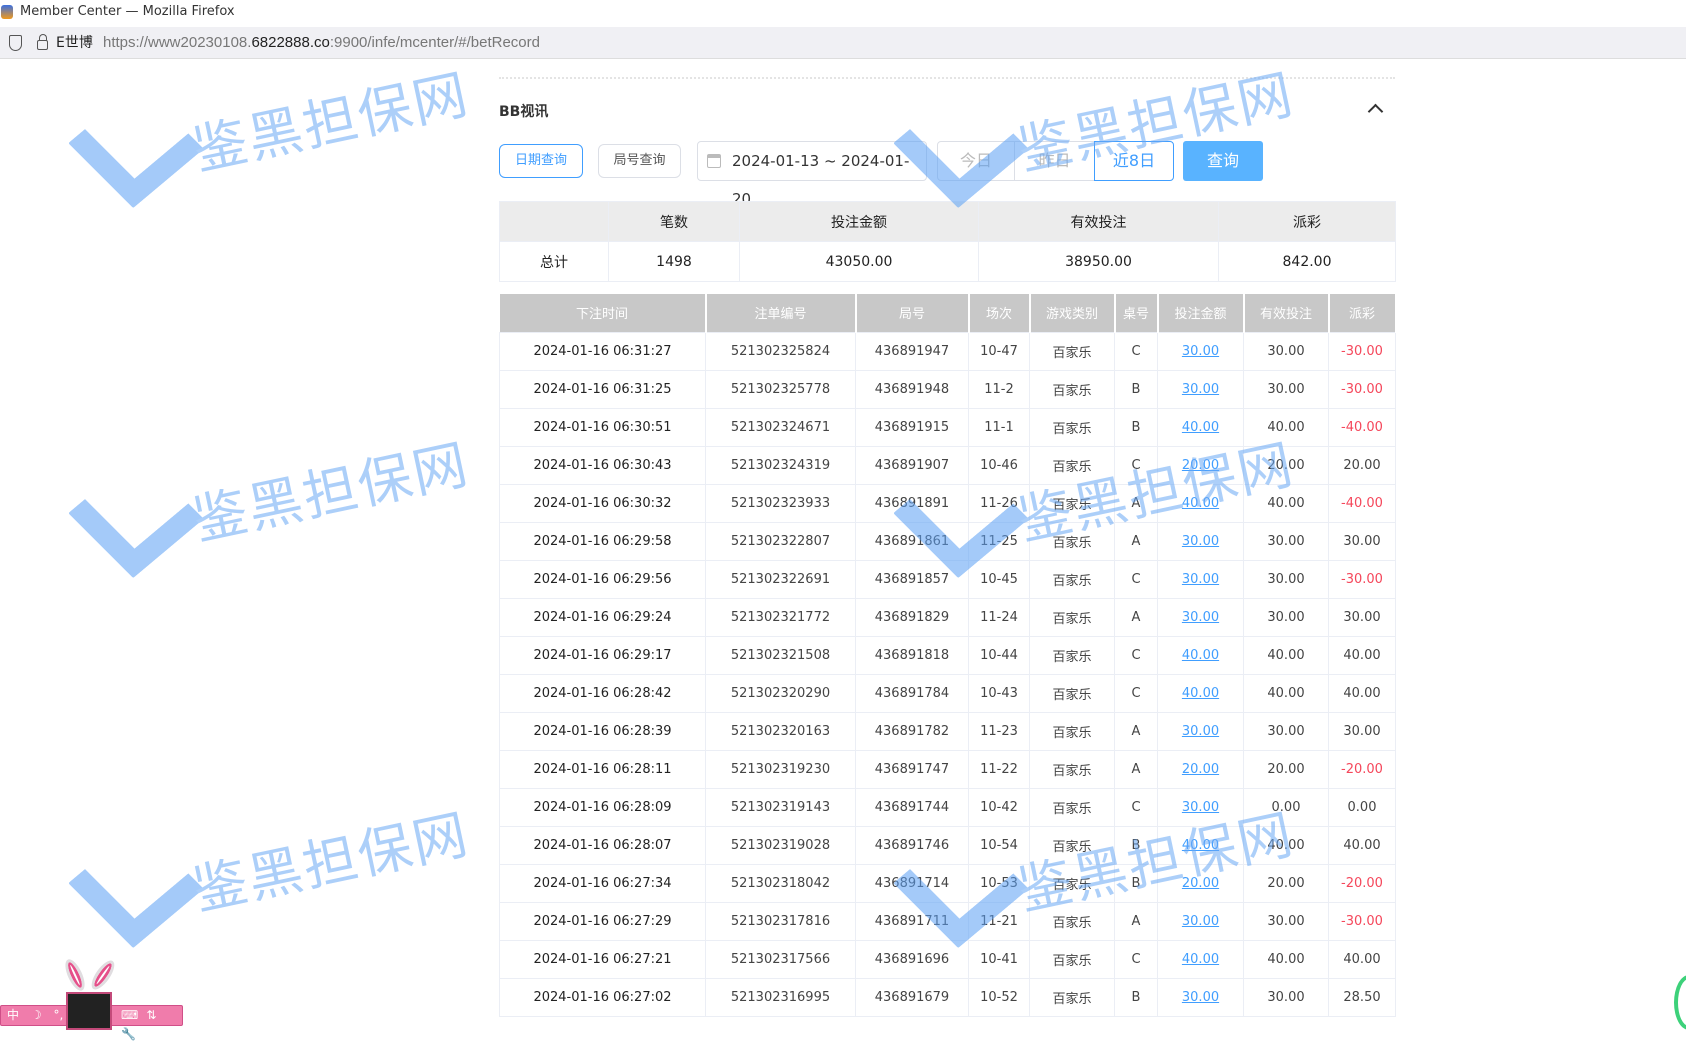 This screenshot has height=1044, width=1686. What do you see at coordinates (674, 261) in the screenshot?
I see `summary-cell: 1498` at bounding box center [674, 261].